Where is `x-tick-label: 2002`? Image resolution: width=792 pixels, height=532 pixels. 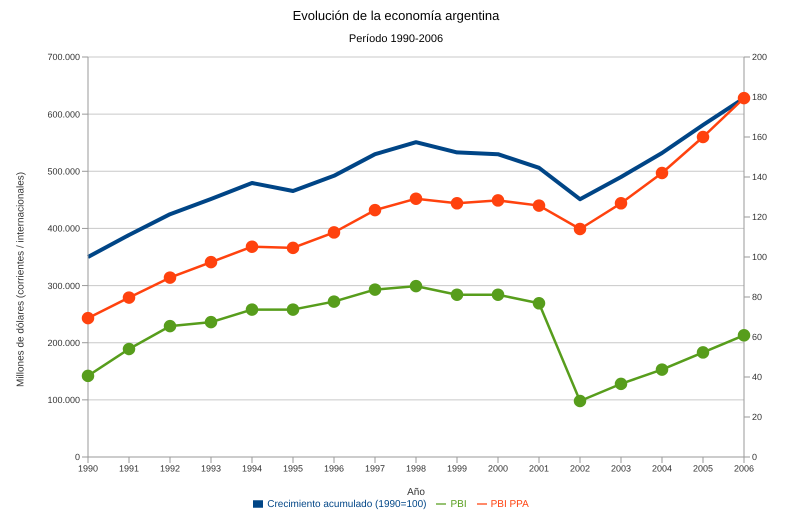 x-tick-label: 2002 is located at coordinates (580, 468).